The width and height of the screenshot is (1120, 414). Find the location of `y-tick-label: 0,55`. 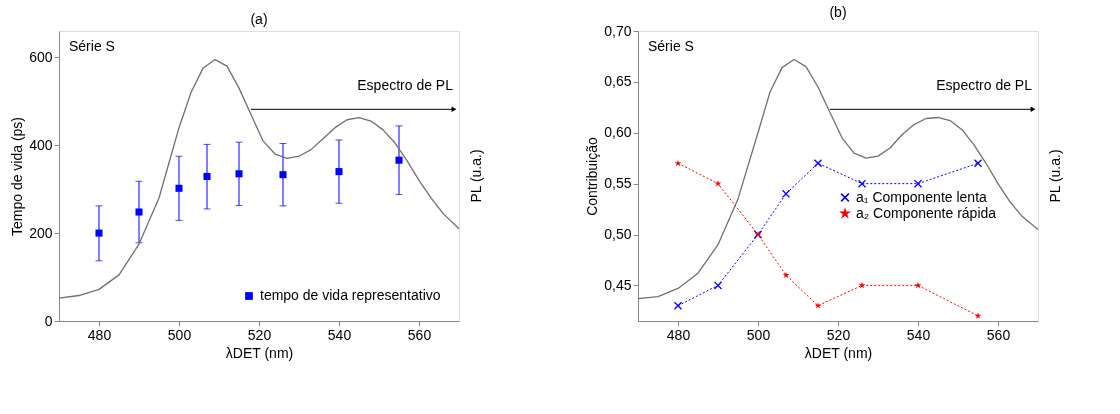

y-tick-label: 0,55 is located at coordinates (618, 183).